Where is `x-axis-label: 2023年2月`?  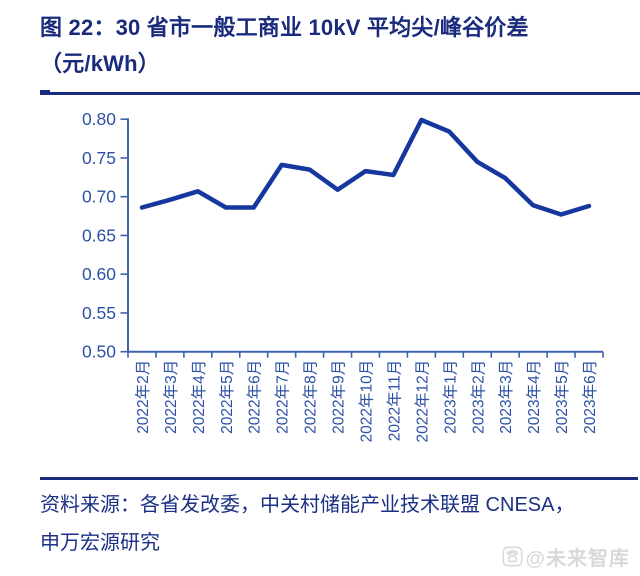 x-axis-label: 2023年2月 is located at coordinates (478, 397).